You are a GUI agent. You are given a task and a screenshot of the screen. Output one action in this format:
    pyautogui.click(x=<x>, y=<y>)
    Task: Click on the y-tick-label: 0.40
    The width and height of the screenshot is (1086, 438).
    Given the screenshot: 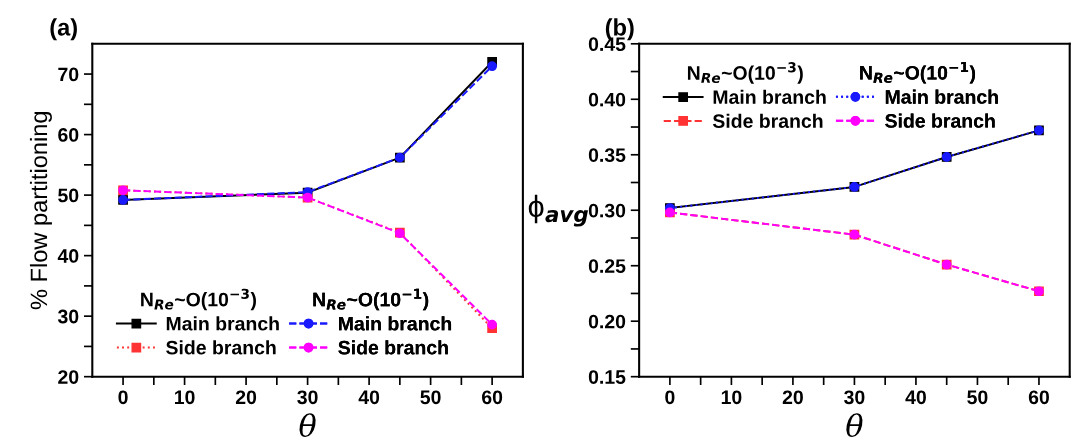 What is the action you would take?
    pyautogui.click(x=607, y=99)
    